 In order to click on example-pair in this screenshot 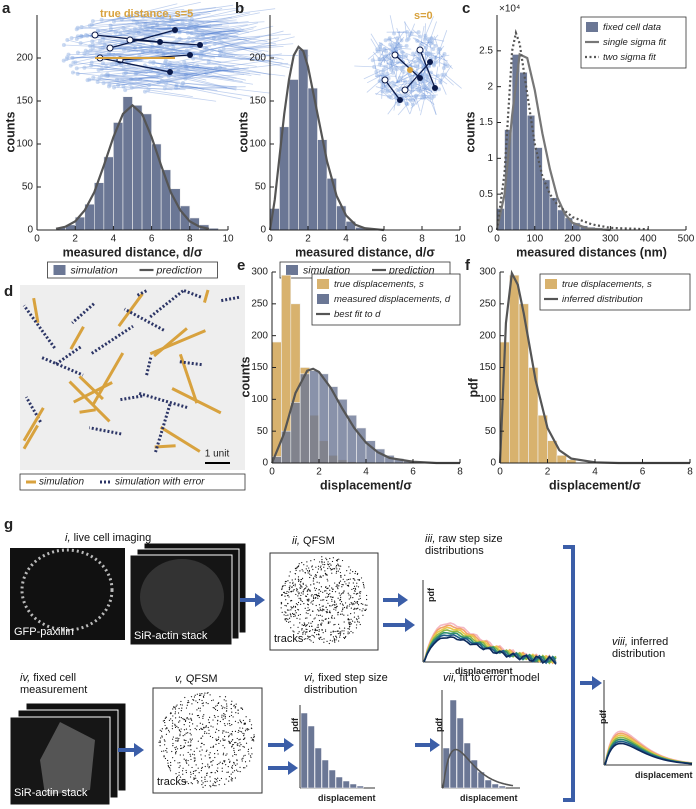, I will do `click(427, 69)`.